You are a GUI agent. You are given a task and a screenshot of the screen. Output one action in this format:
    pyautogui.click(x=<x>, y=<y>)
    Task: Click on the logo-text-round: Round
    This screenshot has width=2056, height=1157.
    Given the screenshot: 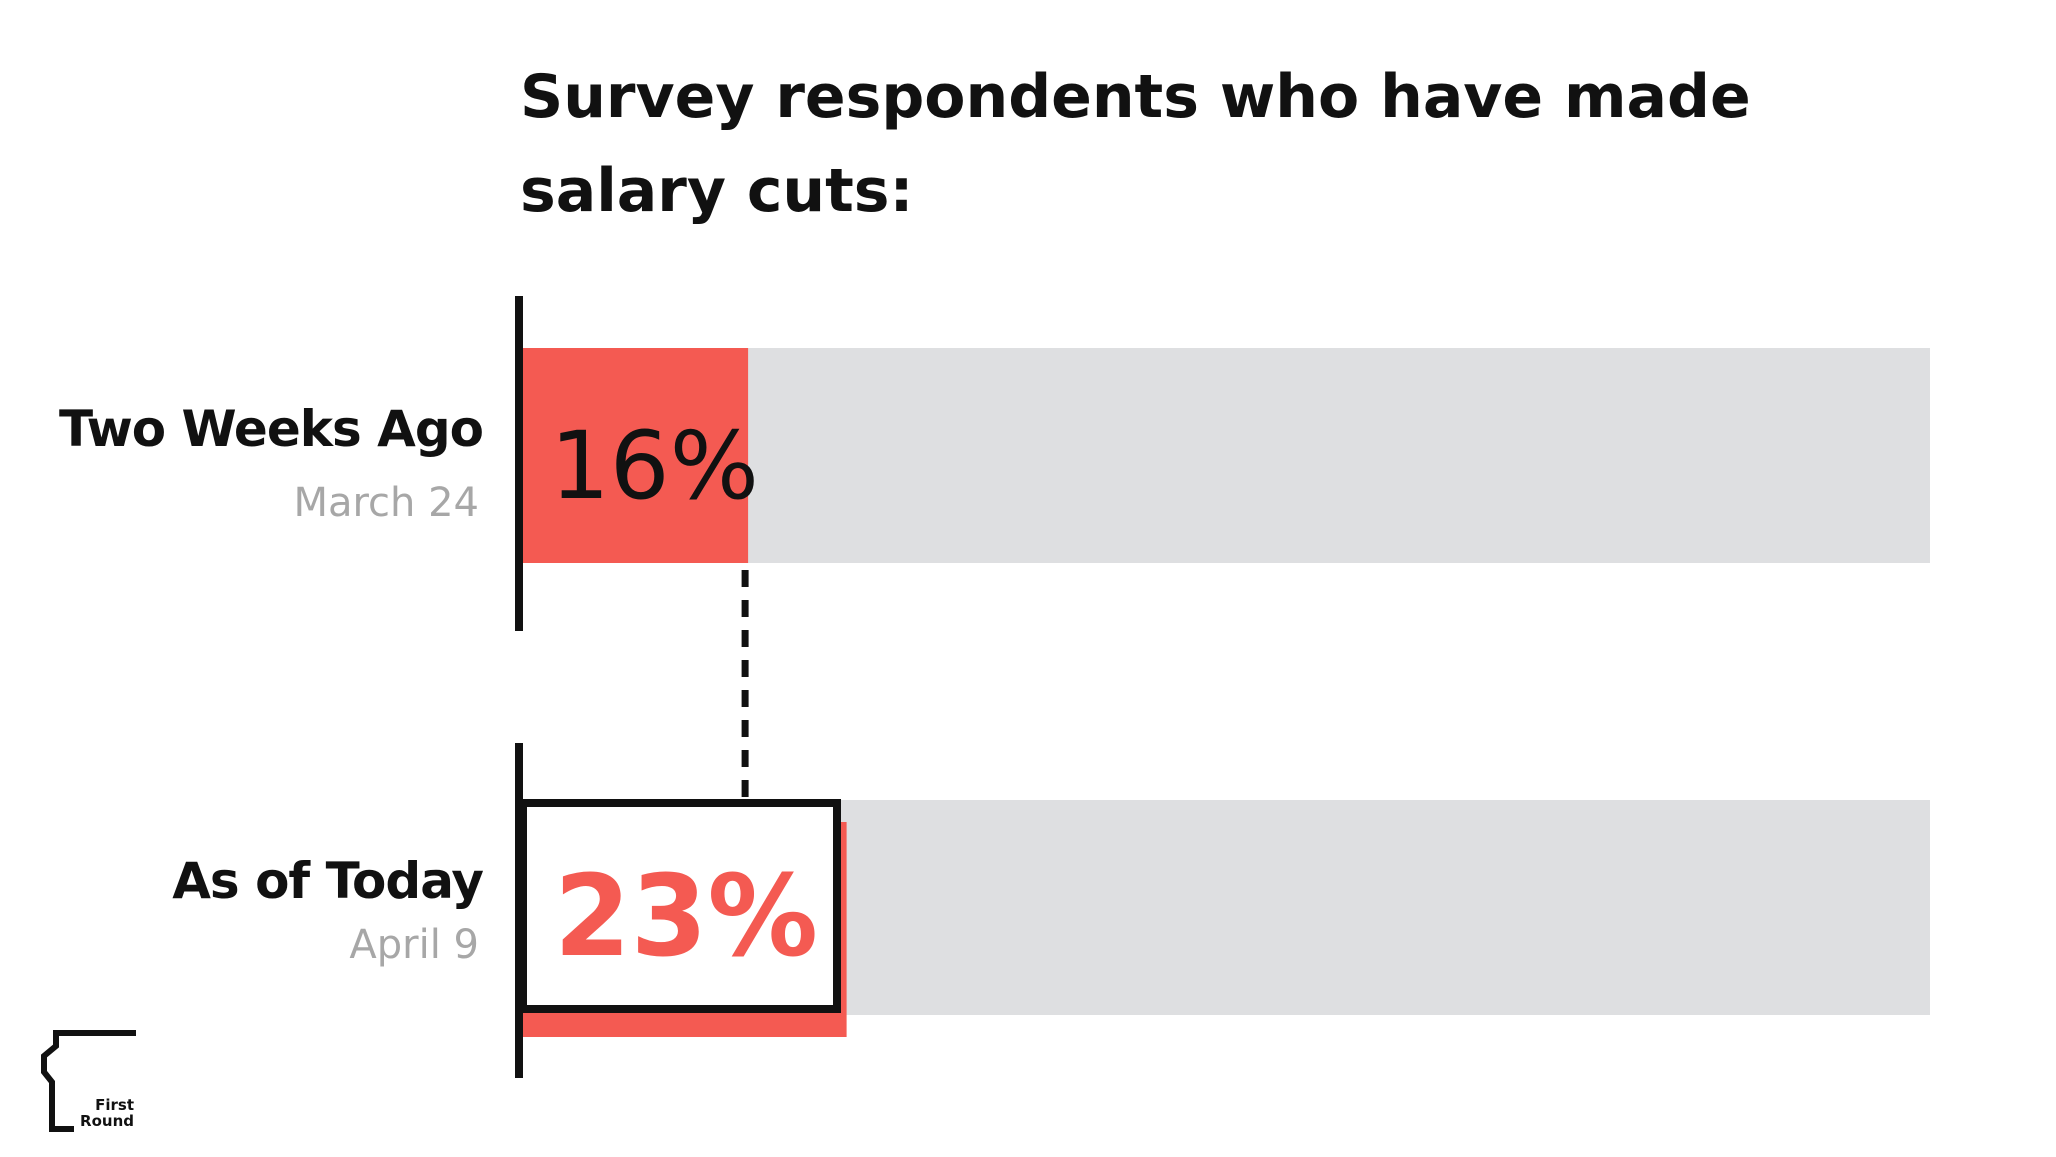 What is the action you would take?
    pyautogui.click(x=107, y=1121)
    